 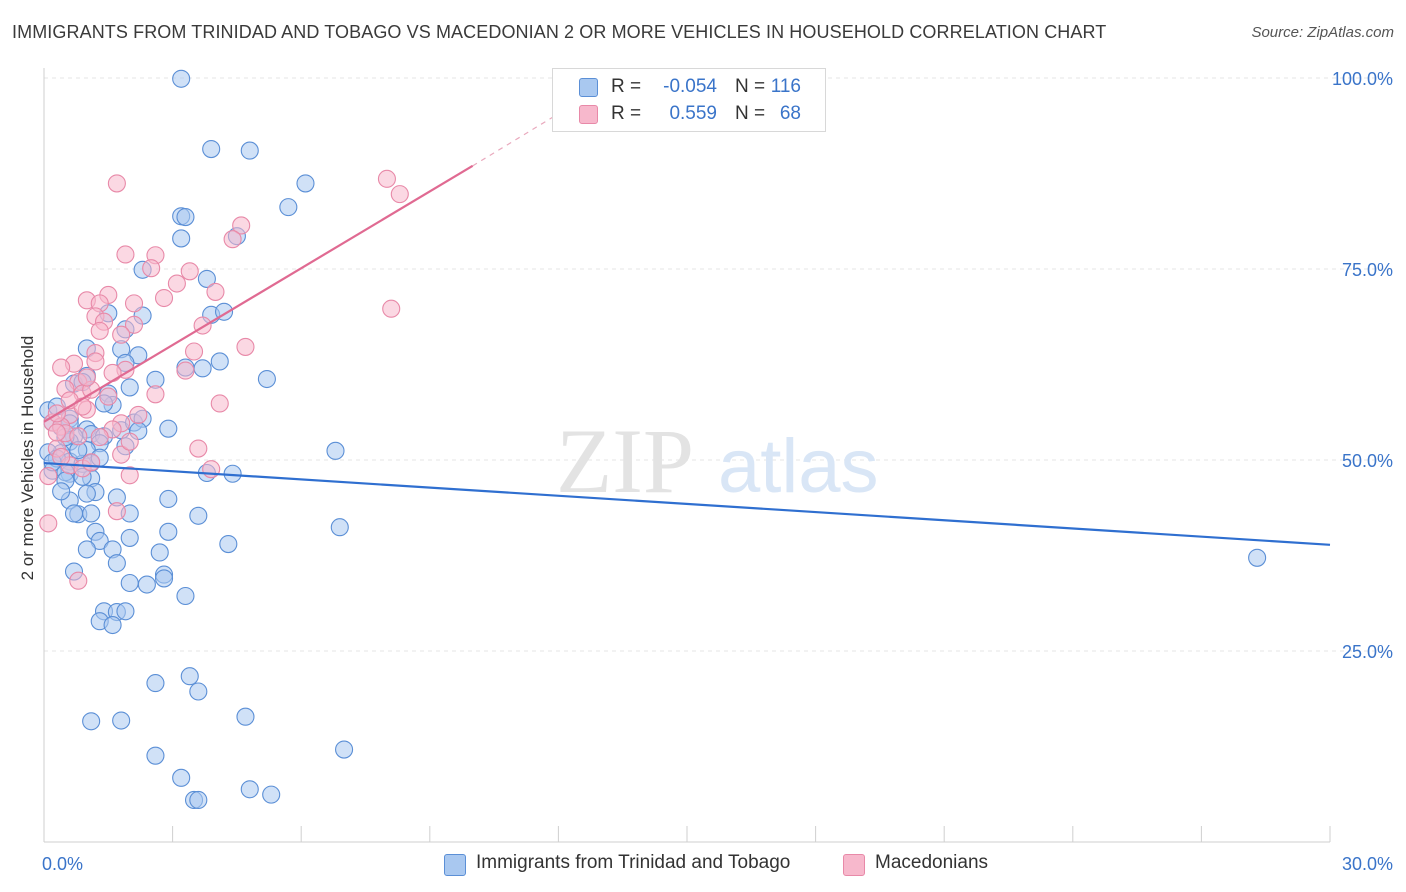 I want to click on y-axis-label: 2 or more Vehicles in Household, so click(x=27, y=458).